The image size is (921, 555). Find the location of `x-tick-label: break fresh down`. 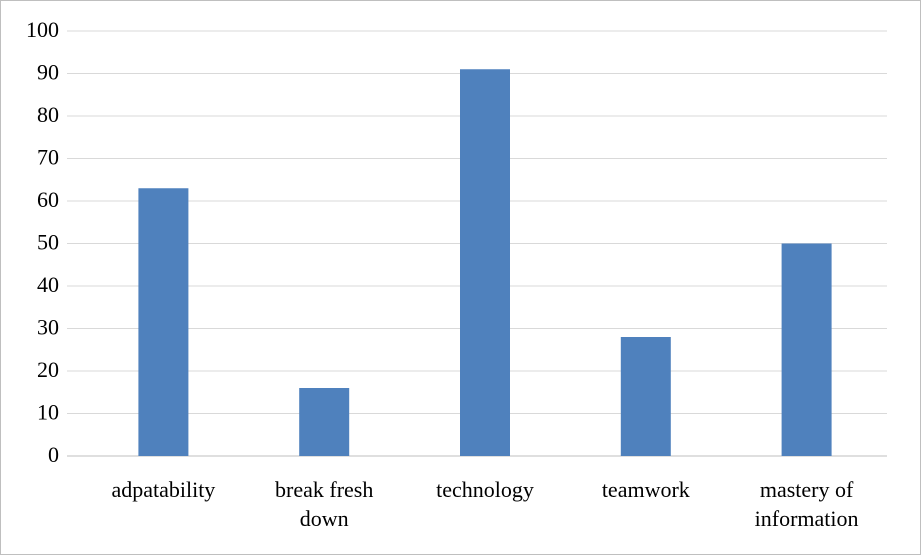

x-tick-label: break fresh down is located at coordinates (324, 504).